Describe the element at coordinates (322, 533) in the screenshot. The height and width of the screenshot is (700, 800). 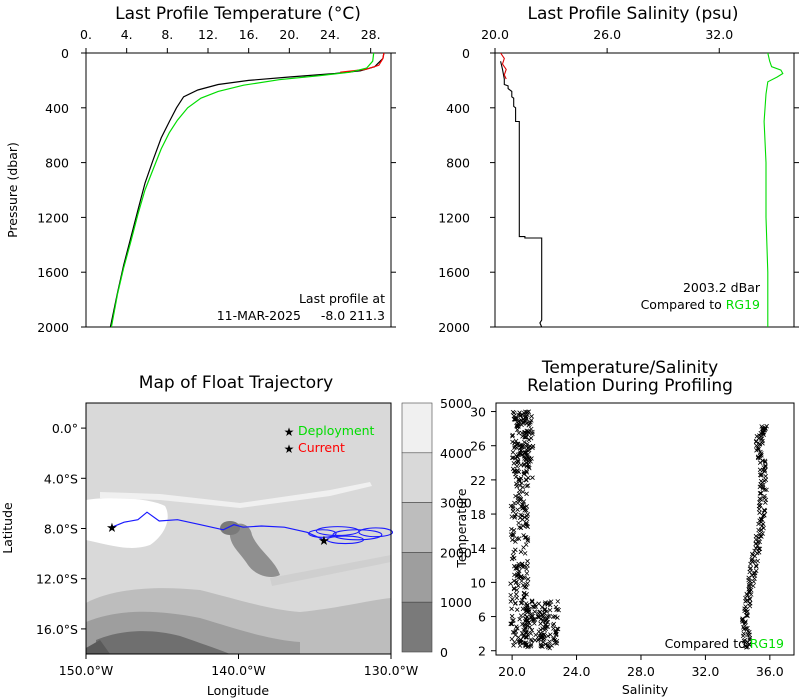
I see `trajectory-loop` at that location.